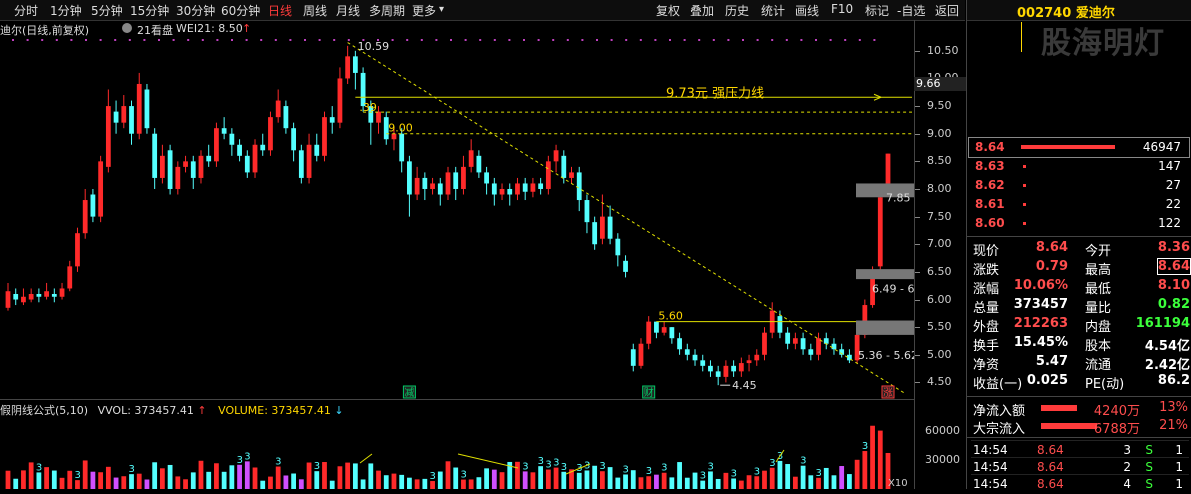 The image size is (1191, 494). Describe the element at coordinates (424, 11) in the screenshot. I see `period-more-tab: 更多` at that location.